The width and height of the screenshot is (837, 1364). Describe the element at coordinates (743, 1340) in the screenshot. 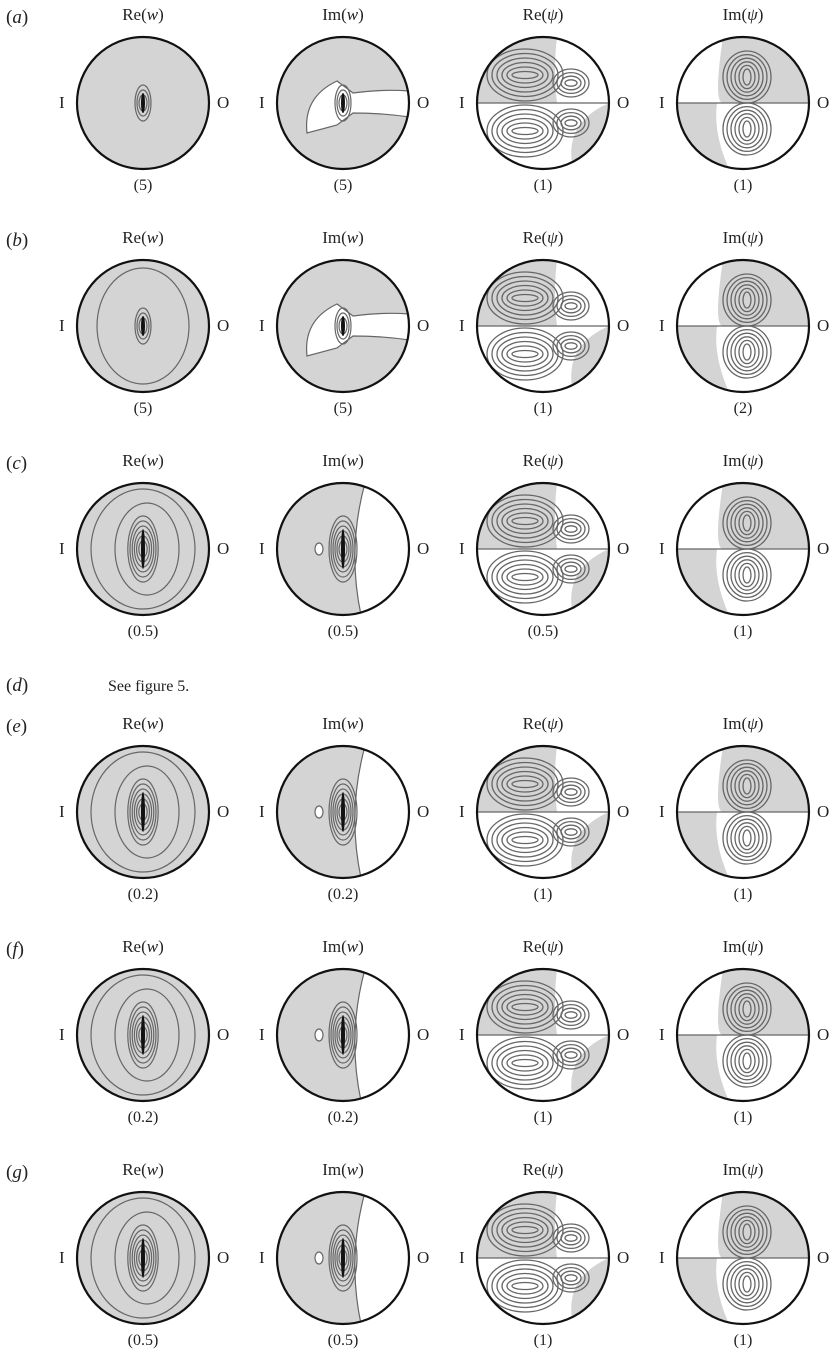

I see `scale-label-g-impsi: (1)` at that location.